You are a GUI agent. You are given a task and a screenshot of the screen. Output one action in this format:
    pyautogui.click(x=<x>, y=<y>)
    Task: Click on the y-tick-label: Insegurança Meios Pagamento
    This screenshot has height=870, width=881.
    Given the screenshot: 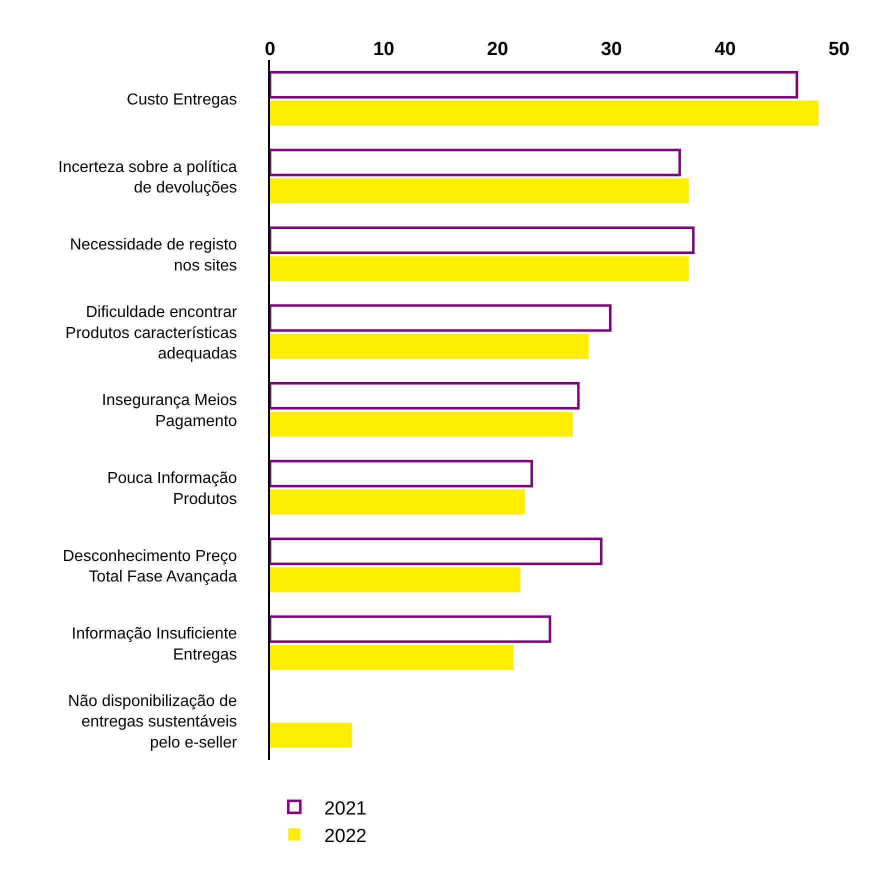 What is the action you would take?
    pyautogui.click(x=170, y=411)
    